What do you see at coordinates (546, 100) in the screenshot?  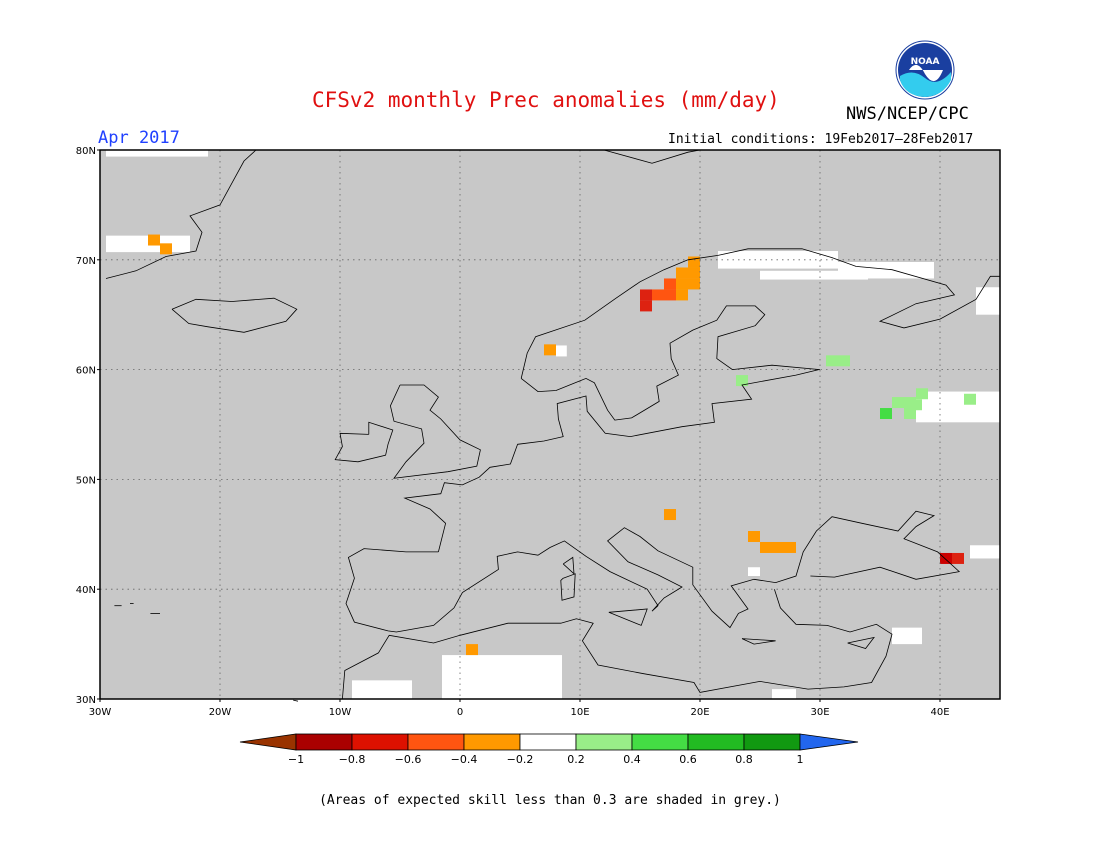 I see `chart-title: CFSv2 monthly Prec anomalies (mm/day)` at bounding box center [546, 100].